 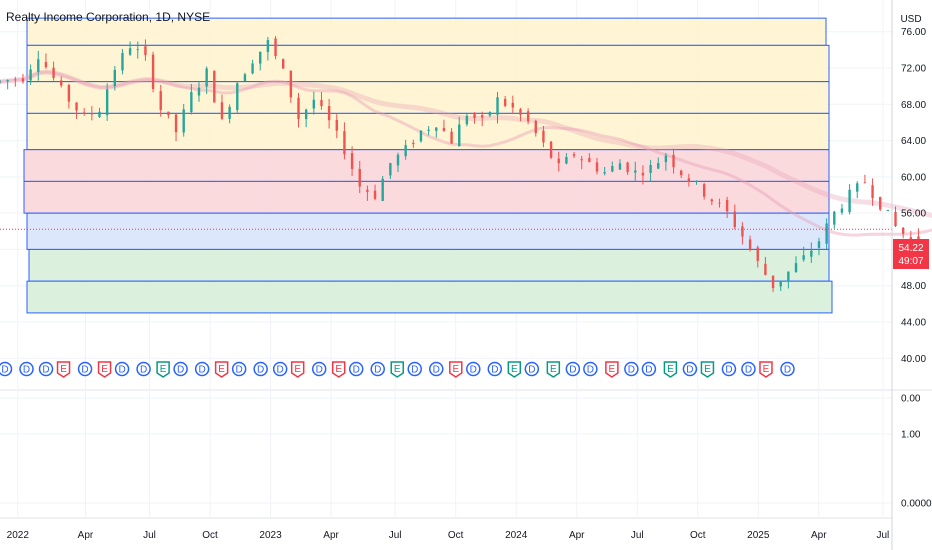 I want to click on indicator-tick-label: 0.0000, so click(x=916, y=504).